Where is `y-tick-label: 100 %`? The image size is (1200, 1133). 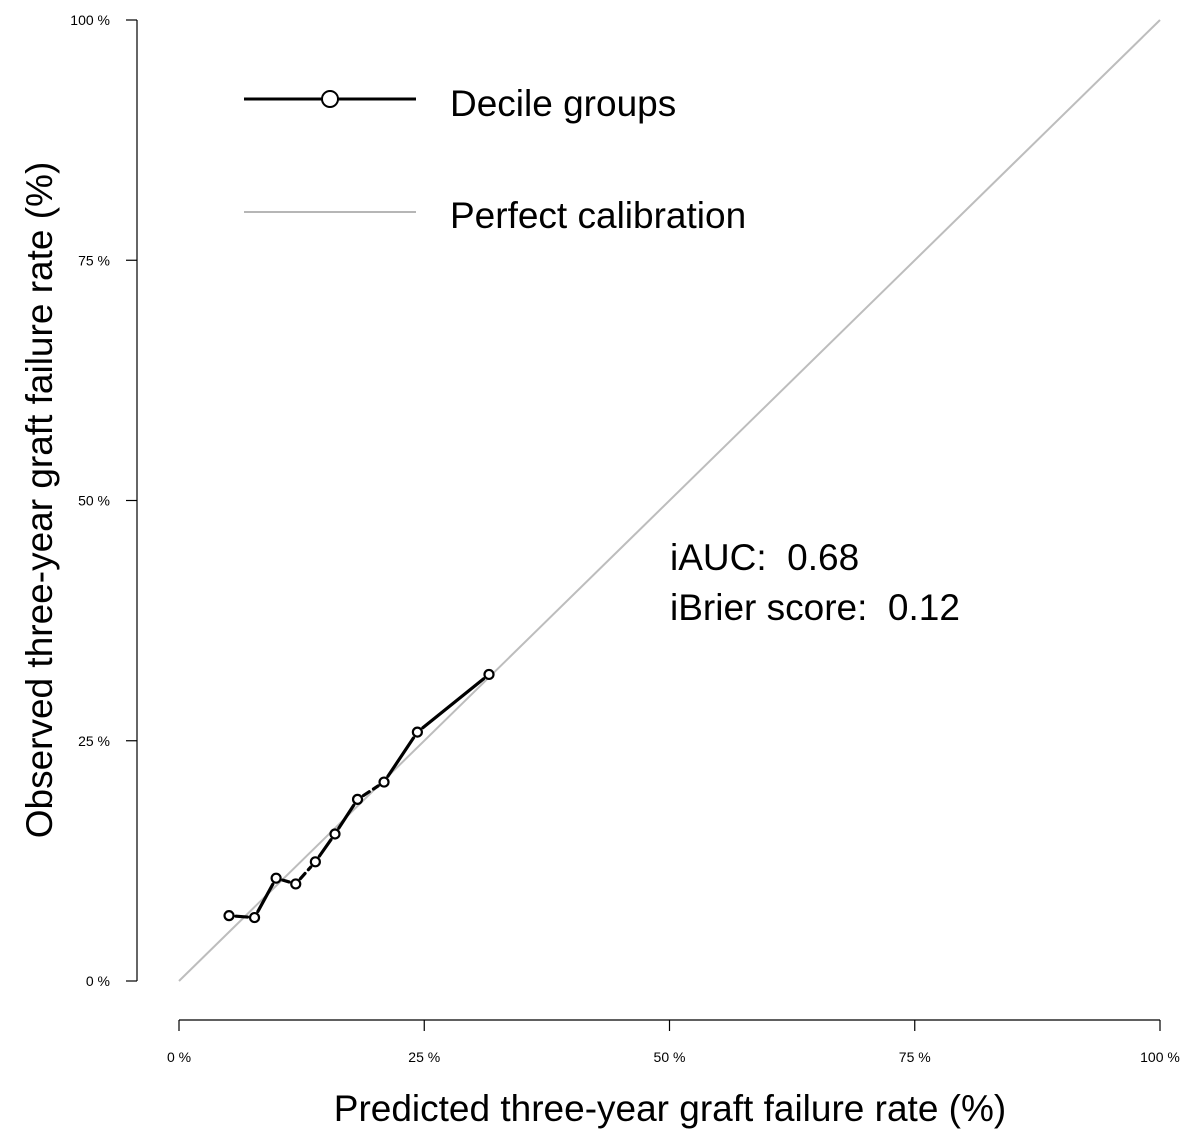 y-tick-label: 100 % is located at coordinates (90, 20).